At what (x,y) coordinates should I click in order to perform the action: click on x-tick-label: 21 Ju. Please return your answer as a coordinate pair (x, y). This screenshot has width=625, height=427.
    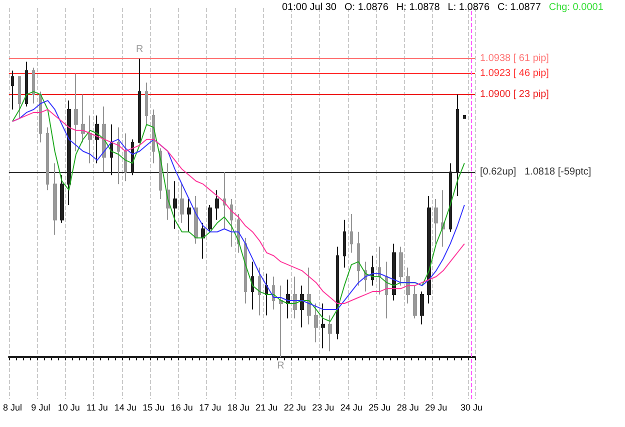
    Looking at the image, I should click on (267, 407).